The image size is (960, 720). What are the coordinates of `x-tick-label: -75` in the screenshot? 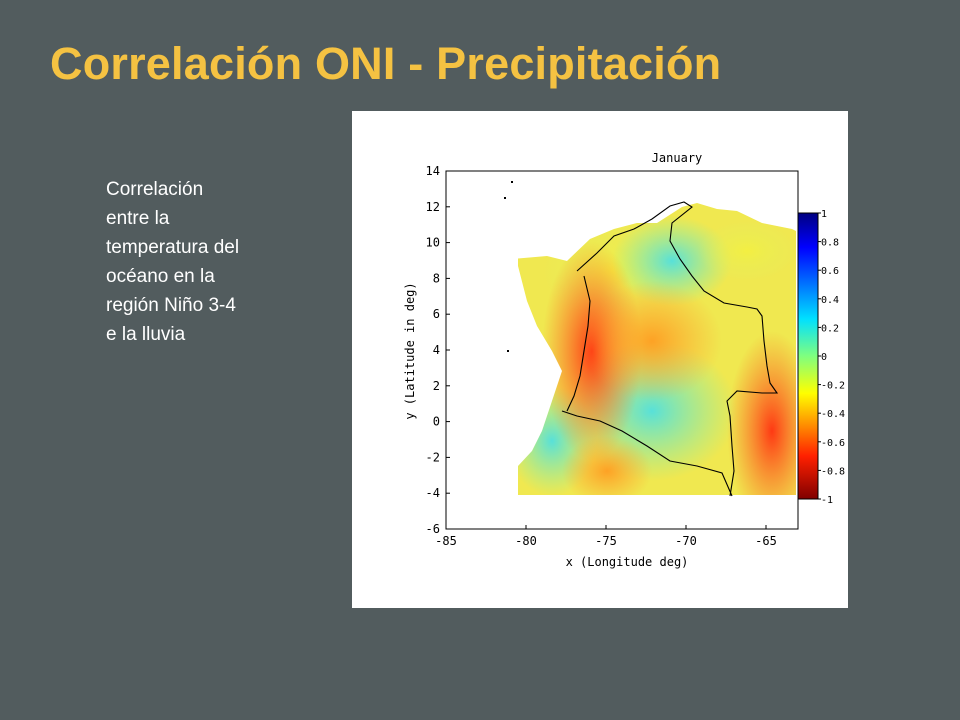 It's located at (606, 541).